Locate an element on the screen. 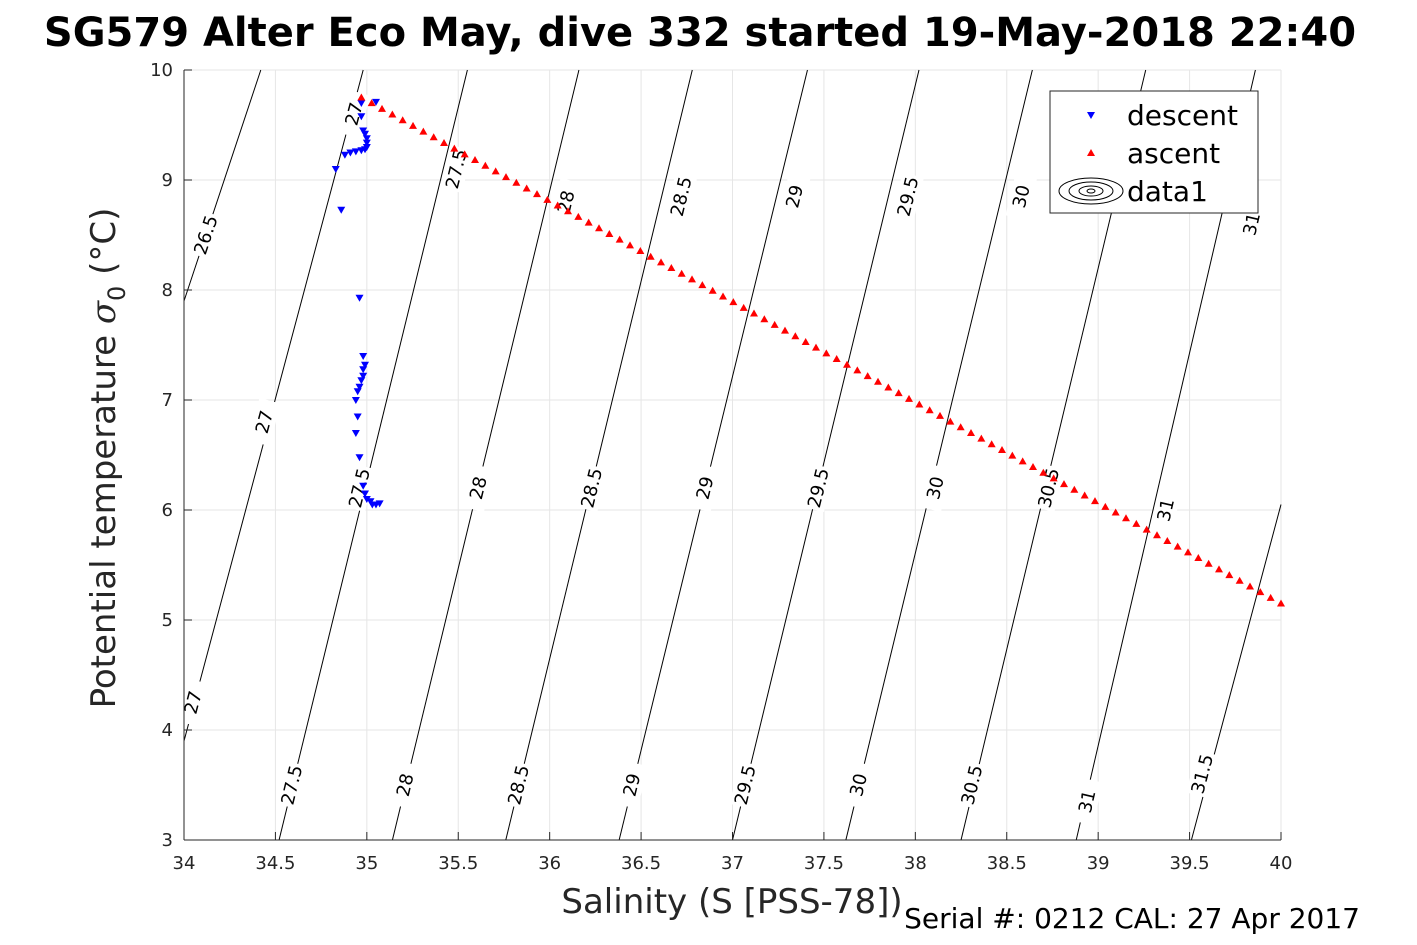  x-tick-label: 35 is located at coordinates (366, 863).